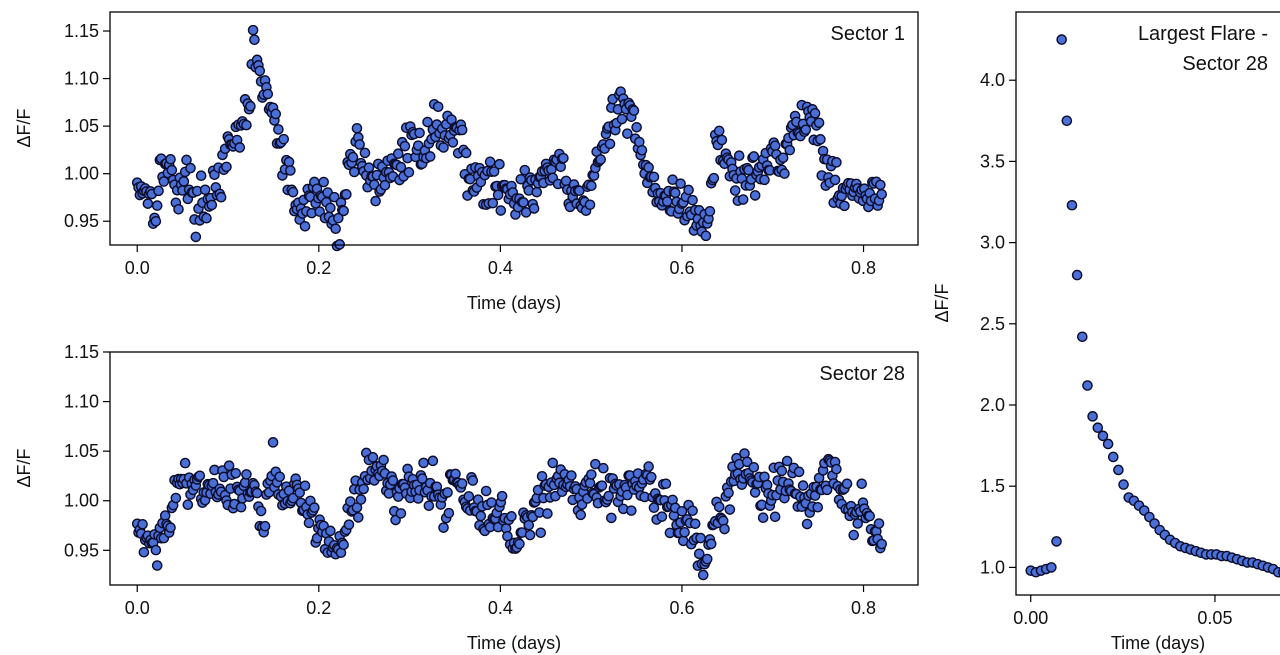 The height and width of the screenshot is (655, 1280). Describe the element at coordinates (81, 402) in the screenshot. I see `y-tick-label: 1.10` at that location.